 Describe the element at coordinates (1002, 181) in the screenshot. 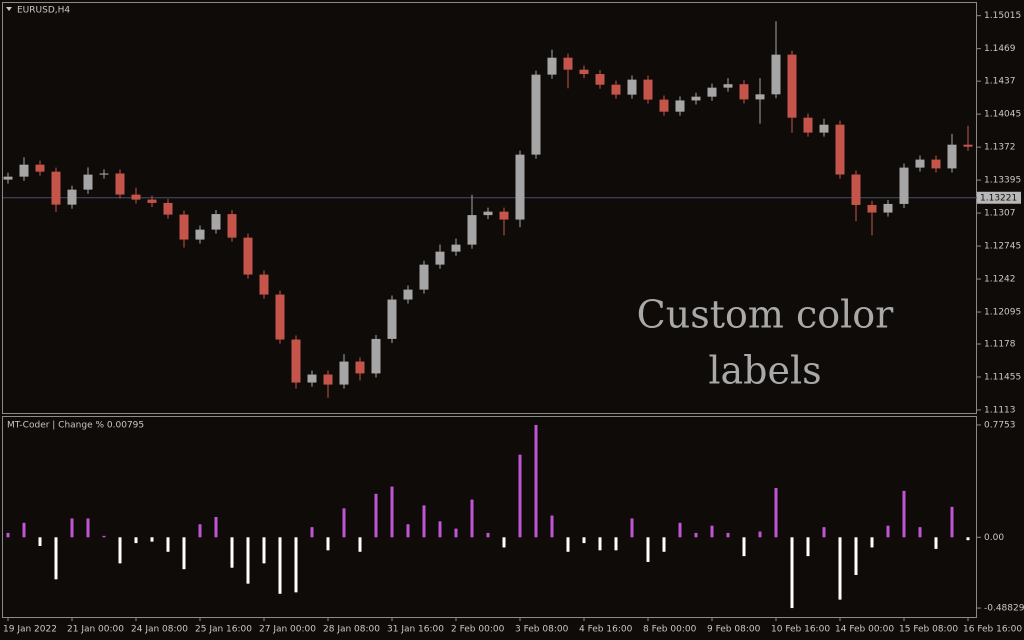

I see `y-tick-label: 1.13395` at that location.